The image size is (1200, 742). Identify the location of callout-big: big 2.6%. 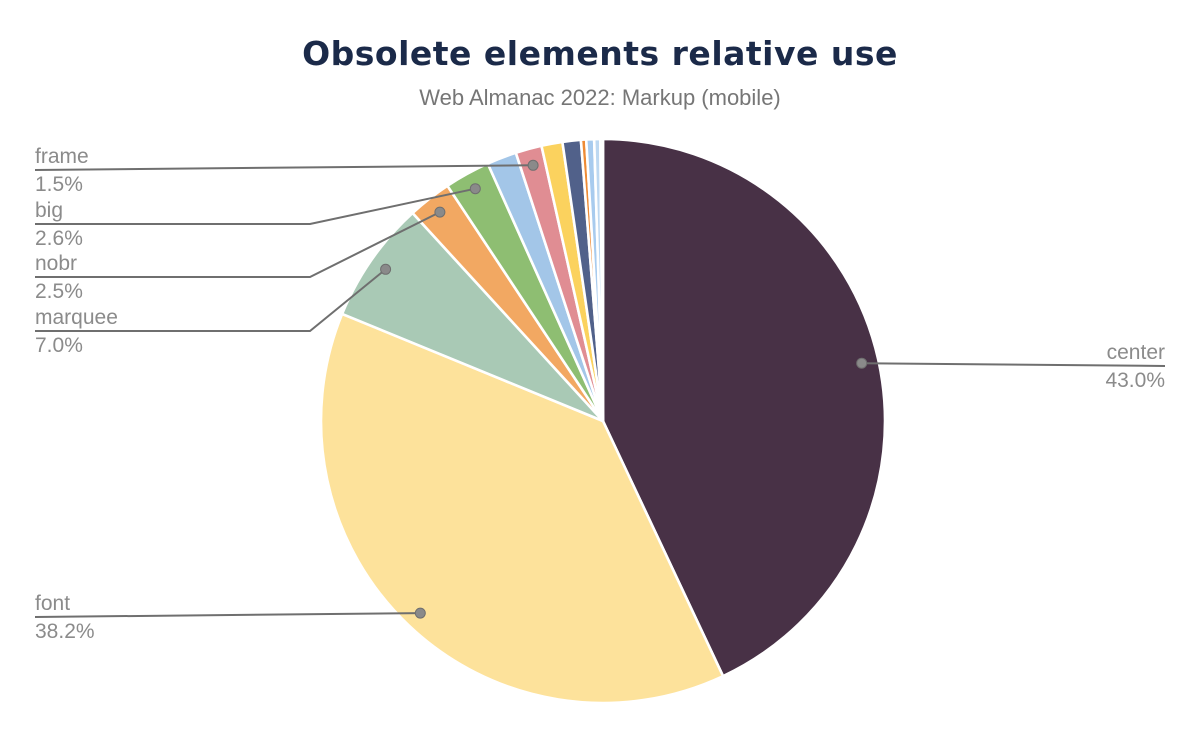
(258, 216).